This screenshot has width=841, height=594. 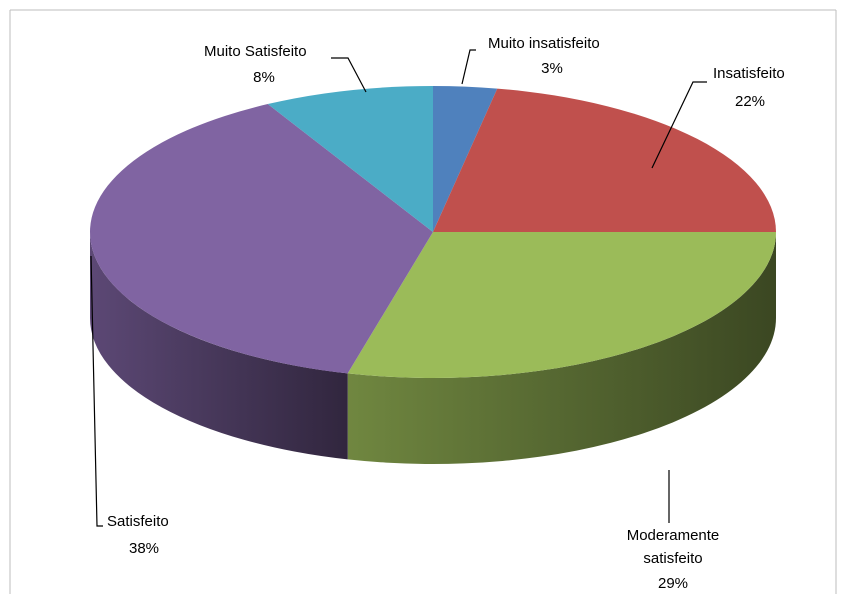 I want to click on pie-slice-muito-satisfeito, so click(x=350, y=159).